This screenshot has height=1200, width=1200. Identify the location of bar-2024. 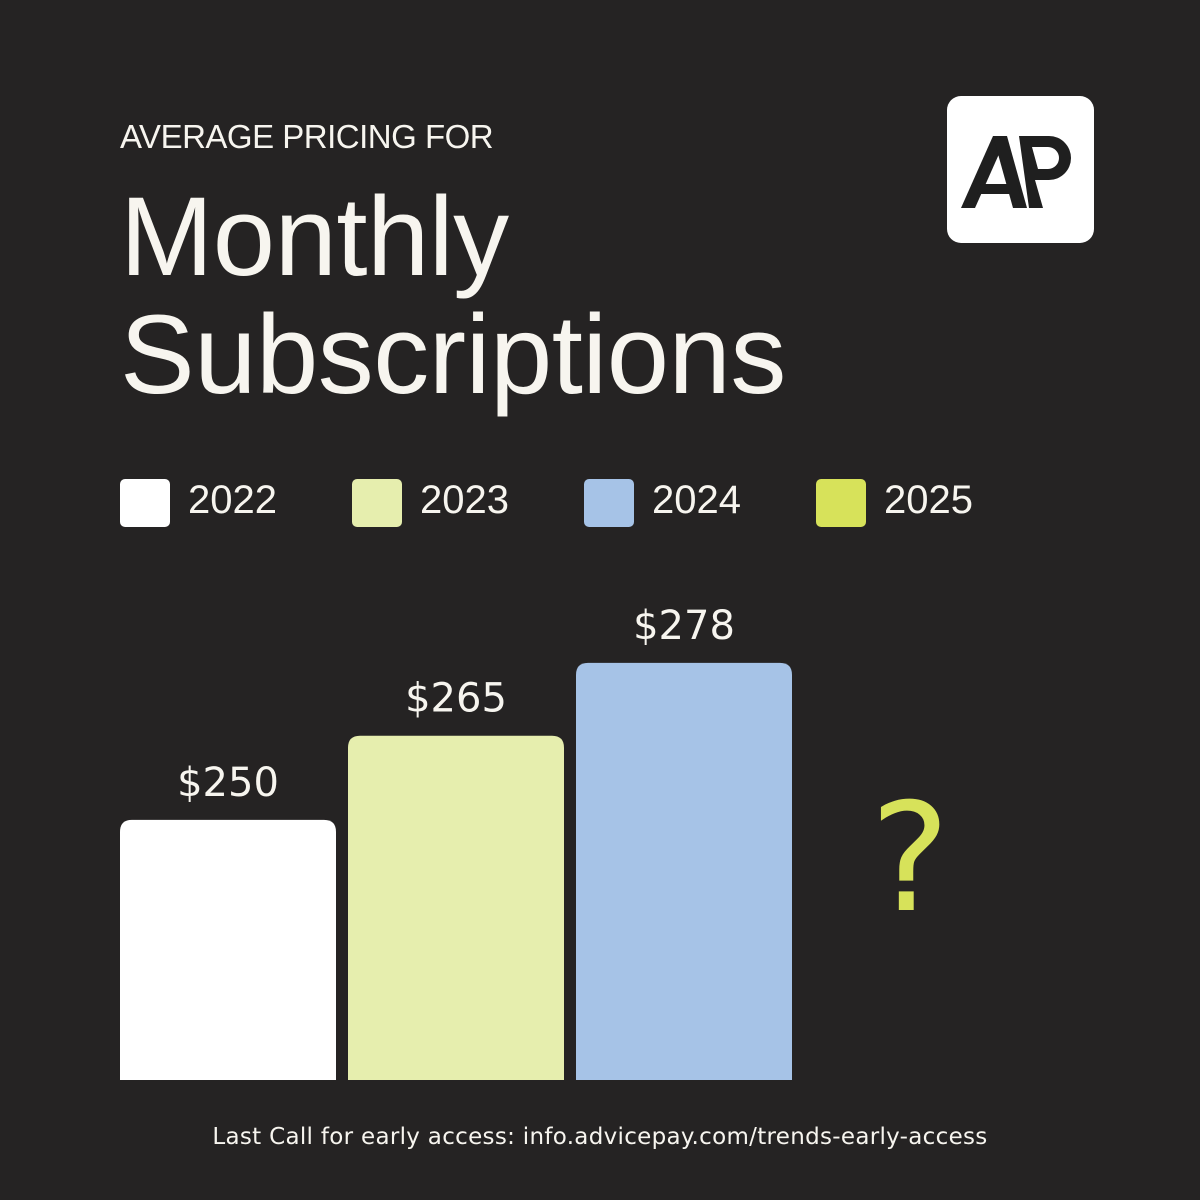
(684, 871).